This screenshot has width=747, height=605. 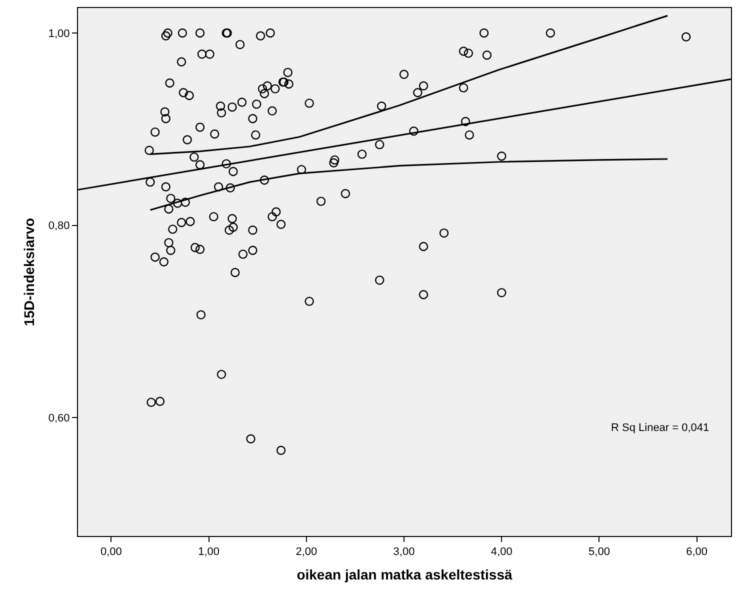 I want to click on y-tick-label: 0,60, so click(x=59, y=418).